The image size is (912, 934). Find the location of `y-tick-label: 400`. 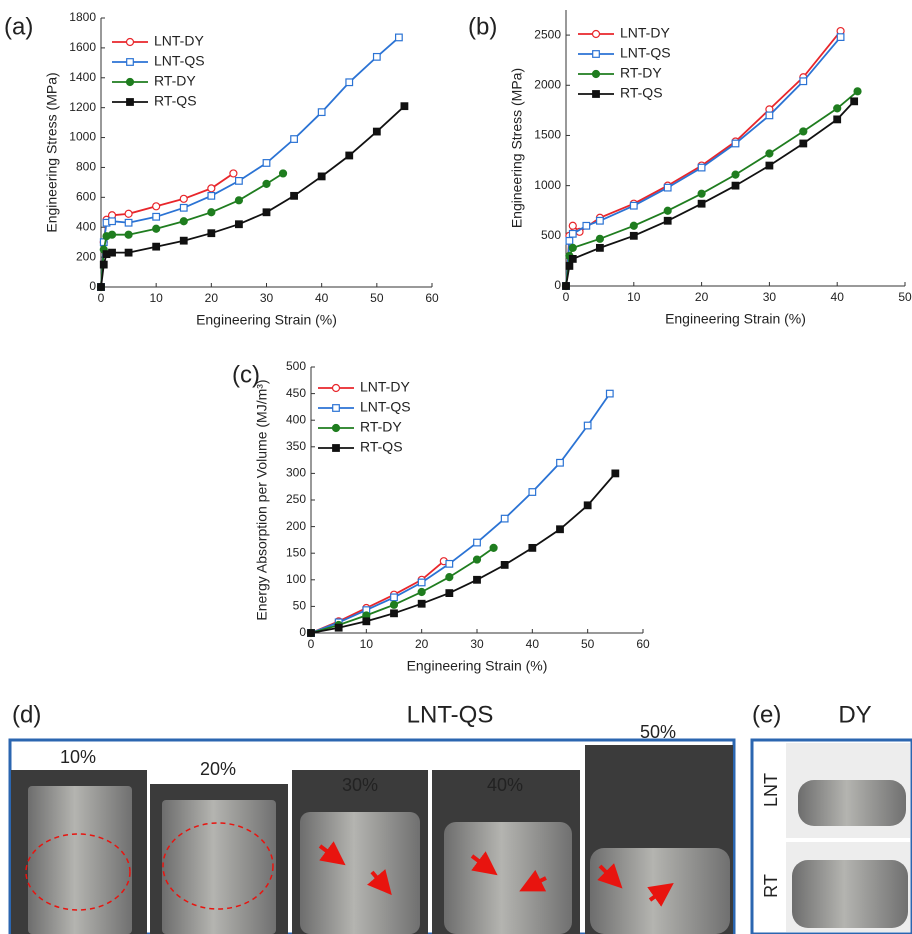

y-tick-label: 400 is located at coordinates (296, 419).